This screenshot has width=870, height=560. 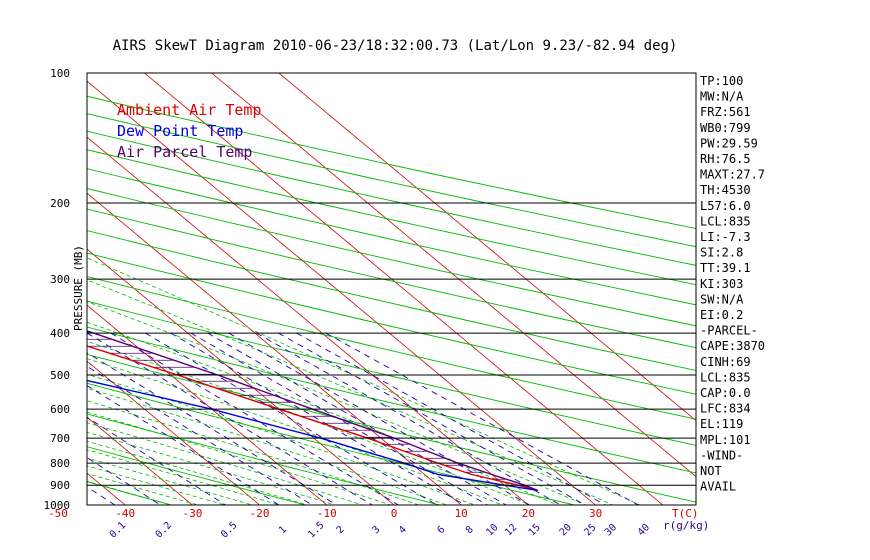 I want to click on index-entry: FRZ:561, so click(x=725, y=112).